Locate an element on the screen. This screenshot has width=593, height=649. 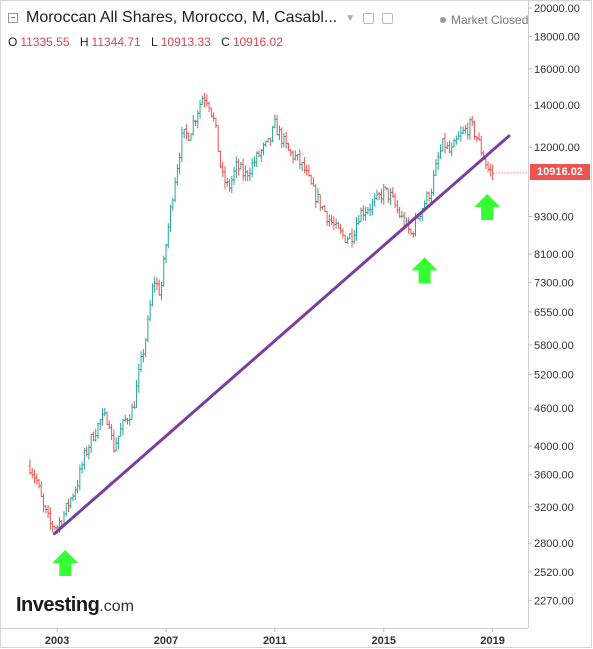
y-tick-label: 16000.00 is located at coordinates (557, 70).